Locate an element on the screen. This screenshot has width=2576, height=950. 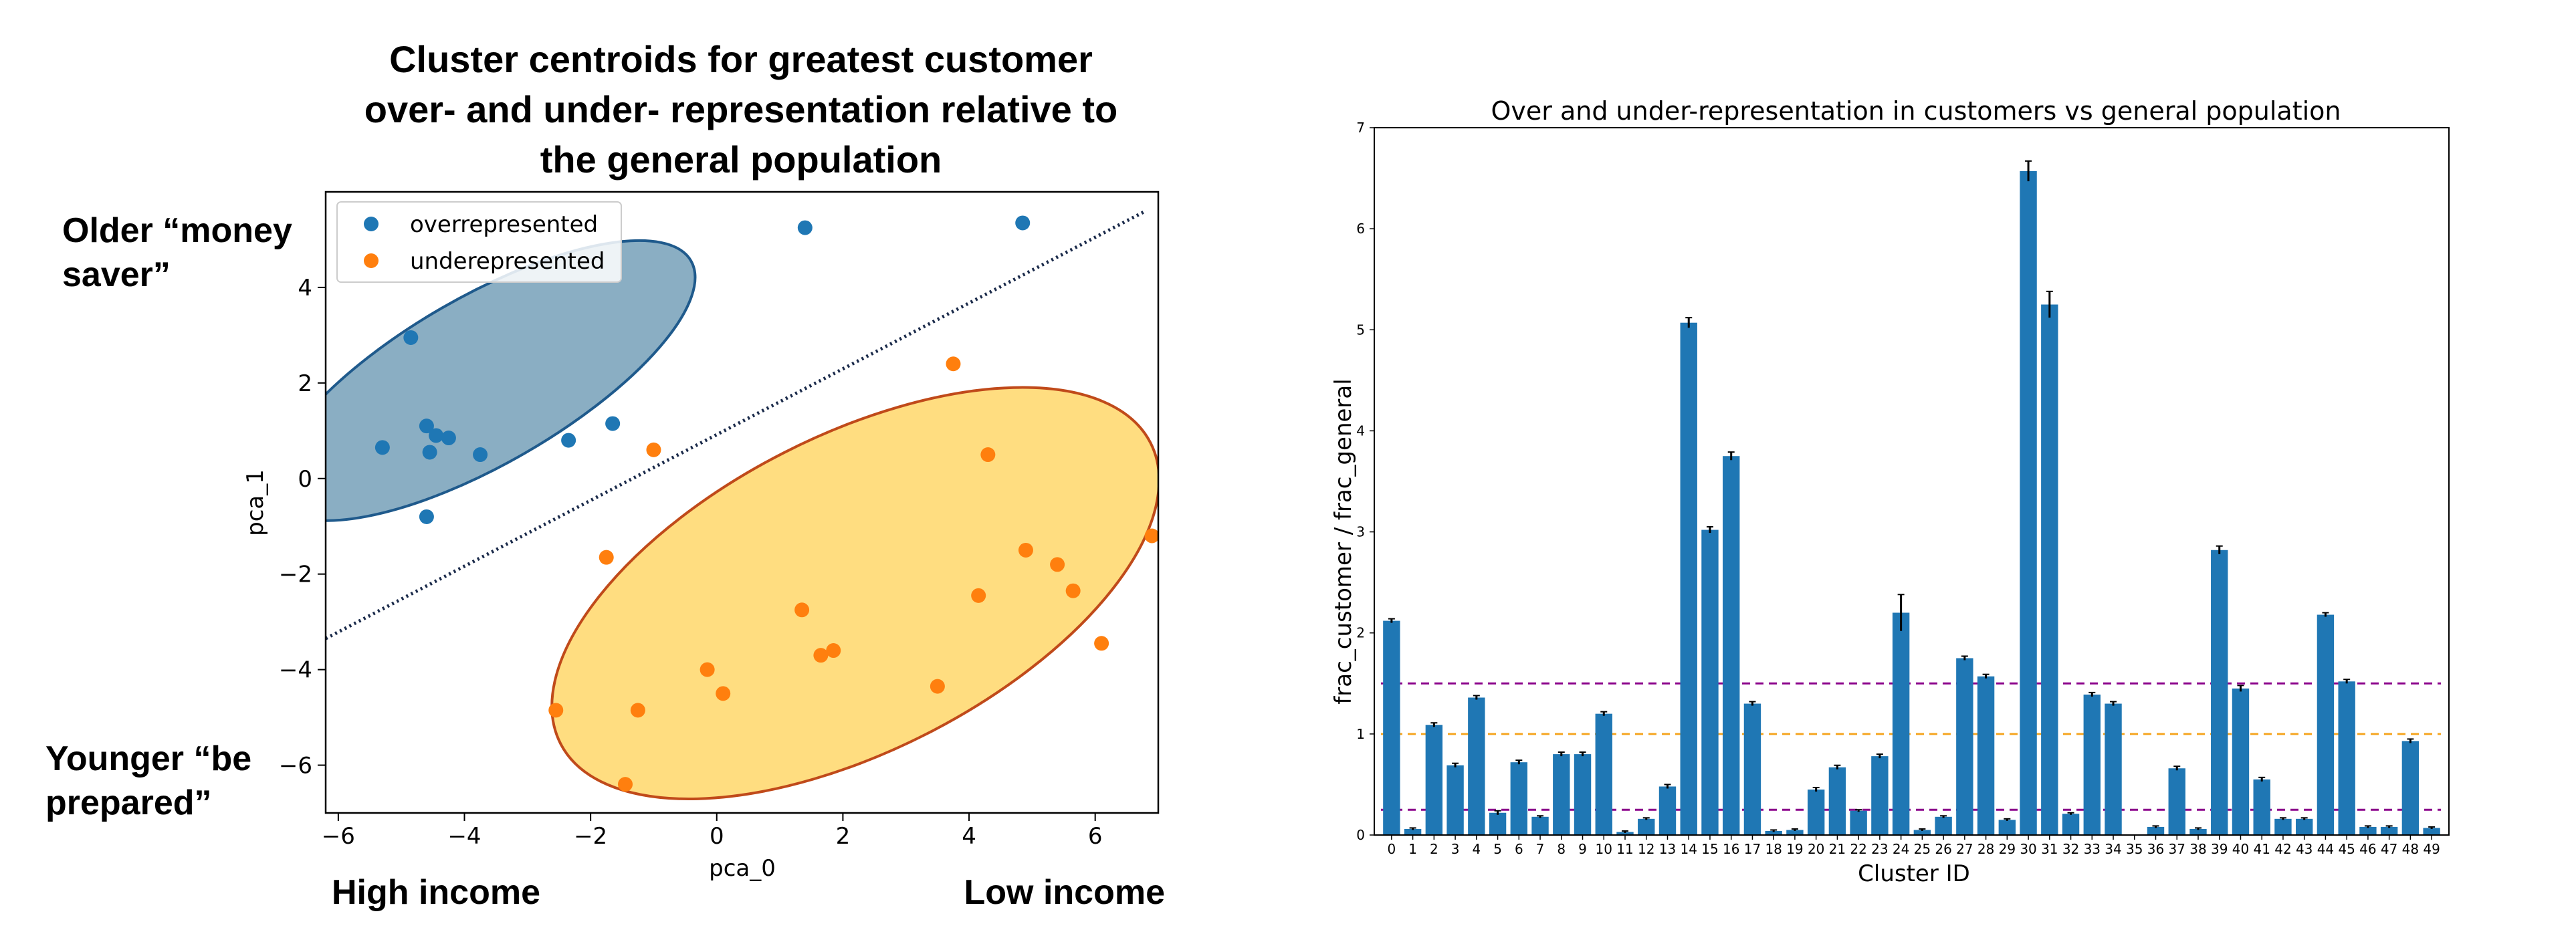
bar-y-tick-label: 4 is located at coordinates (1361, 431).